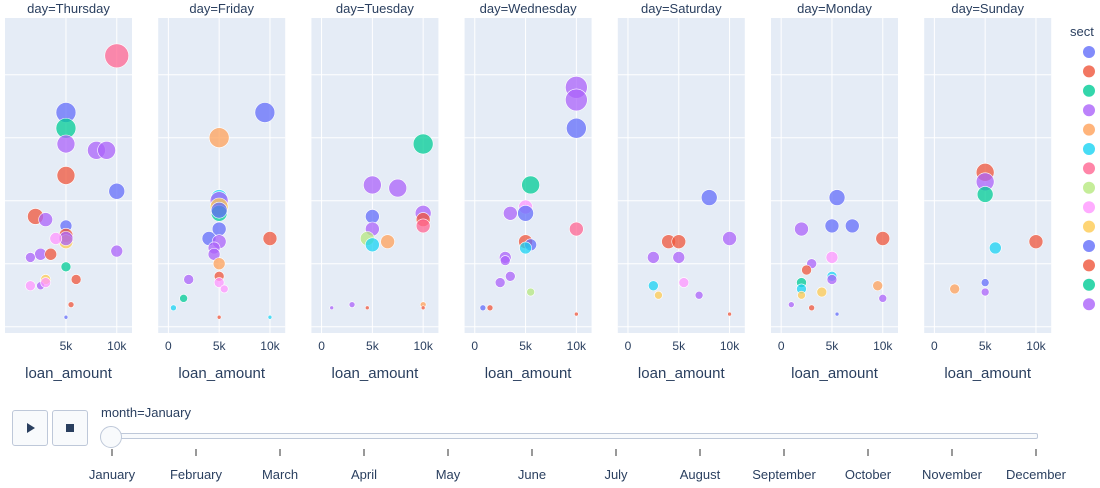  What do you see at coordinates (532, 474) in the screenshot?
I see `slider-step-label: June` at bounding box center [532, 474].